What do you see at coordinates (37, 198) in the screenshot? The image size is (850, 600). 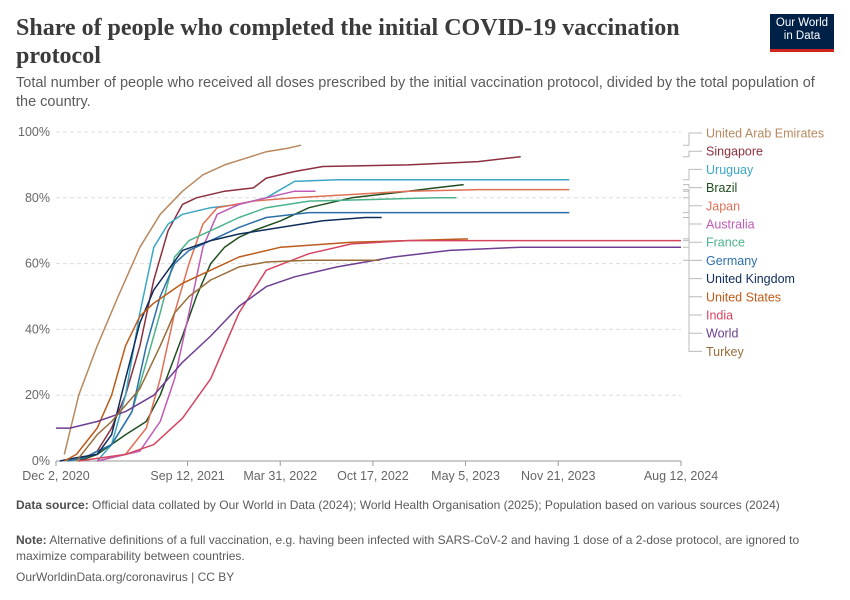 I see `y-tick-label: 80%` at bounding box center [37, 198].